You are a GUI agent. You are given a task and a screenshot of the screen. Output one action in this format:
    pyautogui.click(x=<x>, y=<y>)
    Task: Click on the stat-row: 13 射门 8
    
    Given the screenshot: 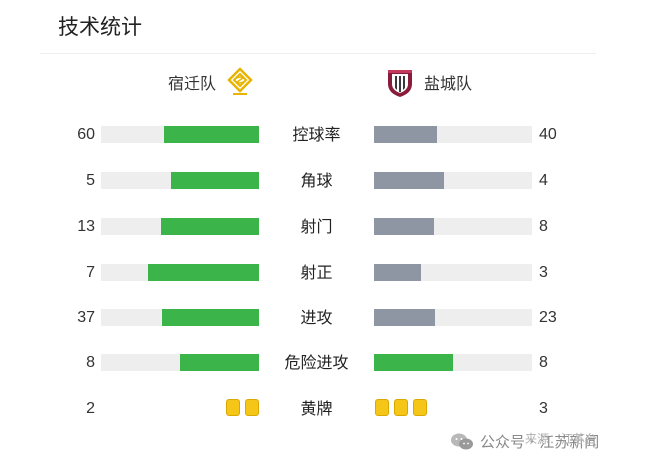 What is the action you would take?
    pyautogui.click(x=325, y=227)
    